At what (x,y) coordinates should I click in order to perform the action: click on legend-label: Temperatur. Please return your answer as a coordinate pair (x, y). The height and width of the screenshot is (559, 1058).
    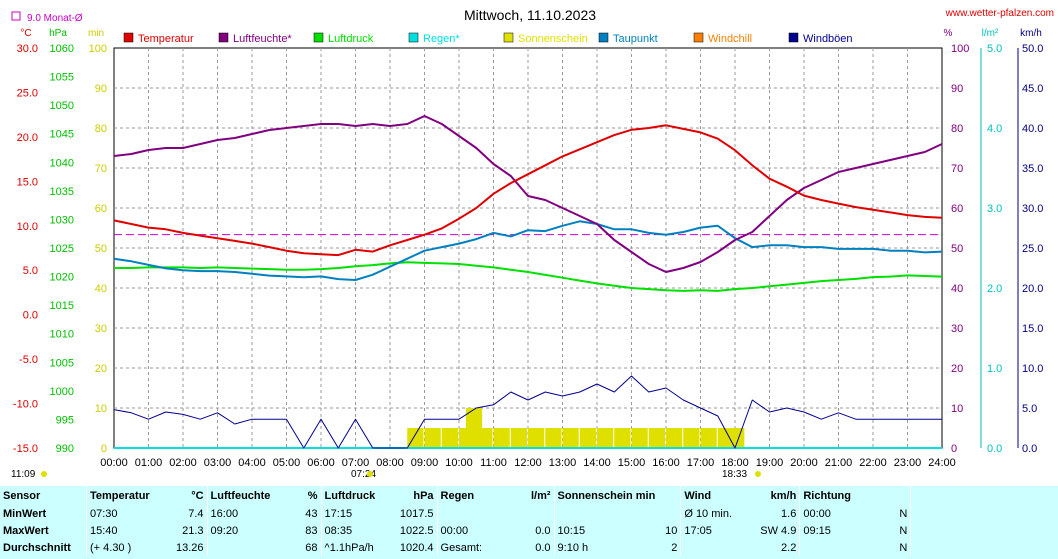
    Looking at the image, I should click on (166, 39).